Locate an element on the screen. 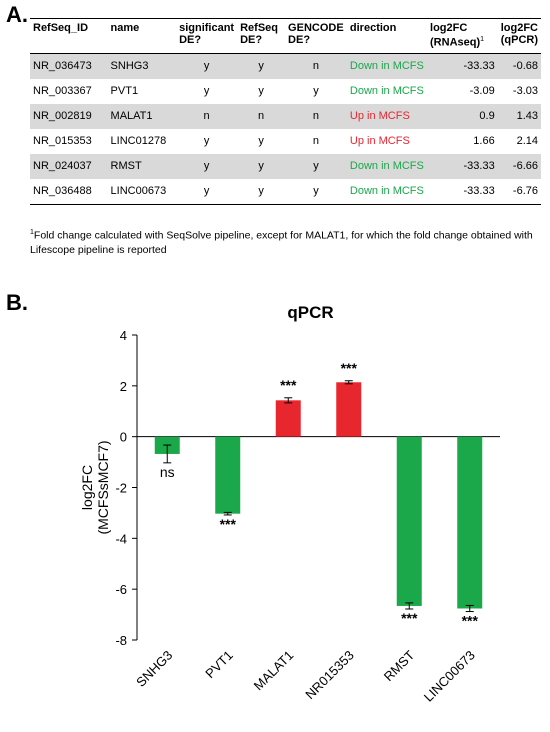 This screenshot has height=732, width=550. cell-name: PVT1 is located at coordinates (124, 91).